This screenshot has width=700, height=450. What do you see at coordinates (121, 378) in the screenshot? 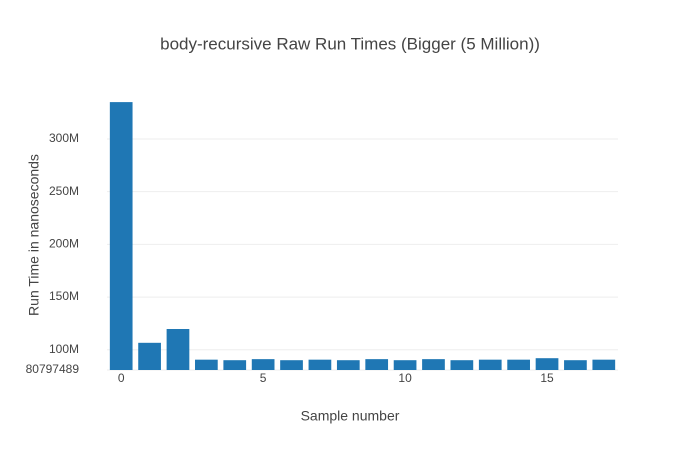
I see `x-tick-label: 0` at bounding box center [121, 378].